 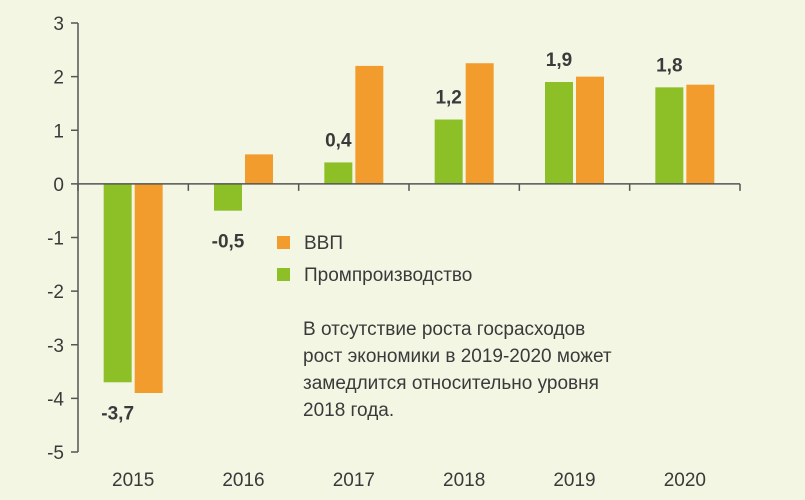 I want to click on annotation-line: рост экономики в 2019-2020 может, so click(x=457, y=356).